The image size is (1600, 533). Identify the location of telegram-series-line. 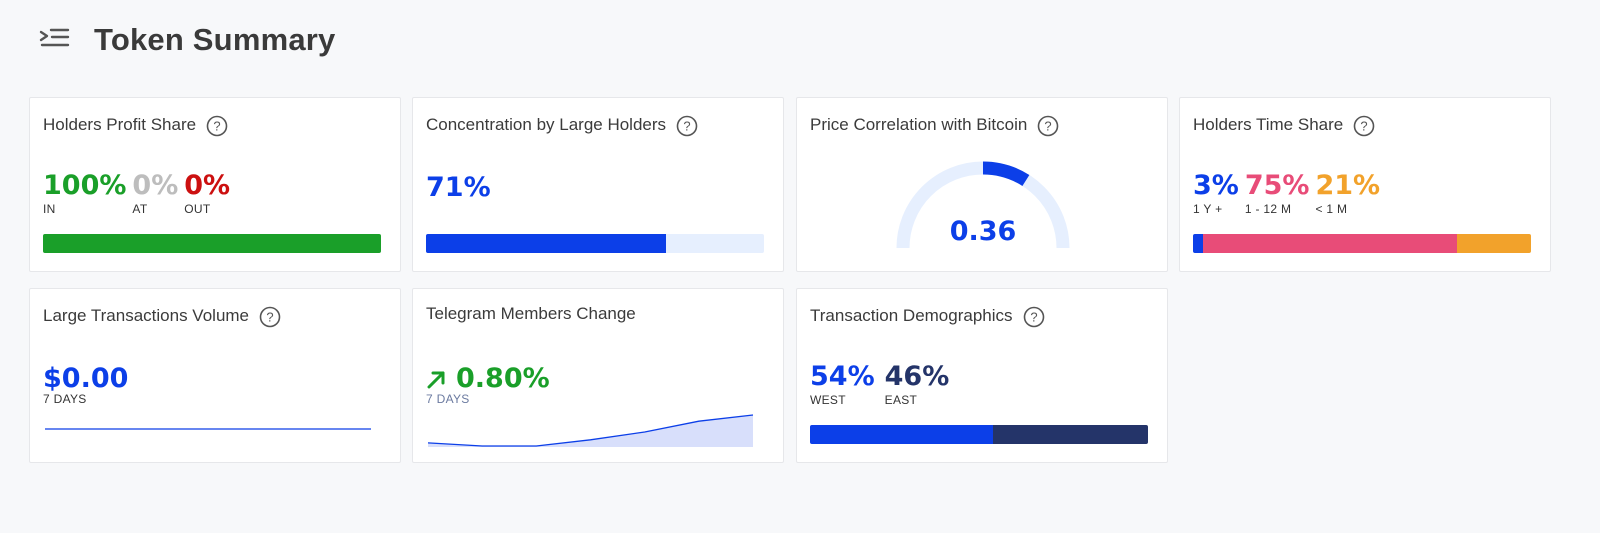
(591, 430).